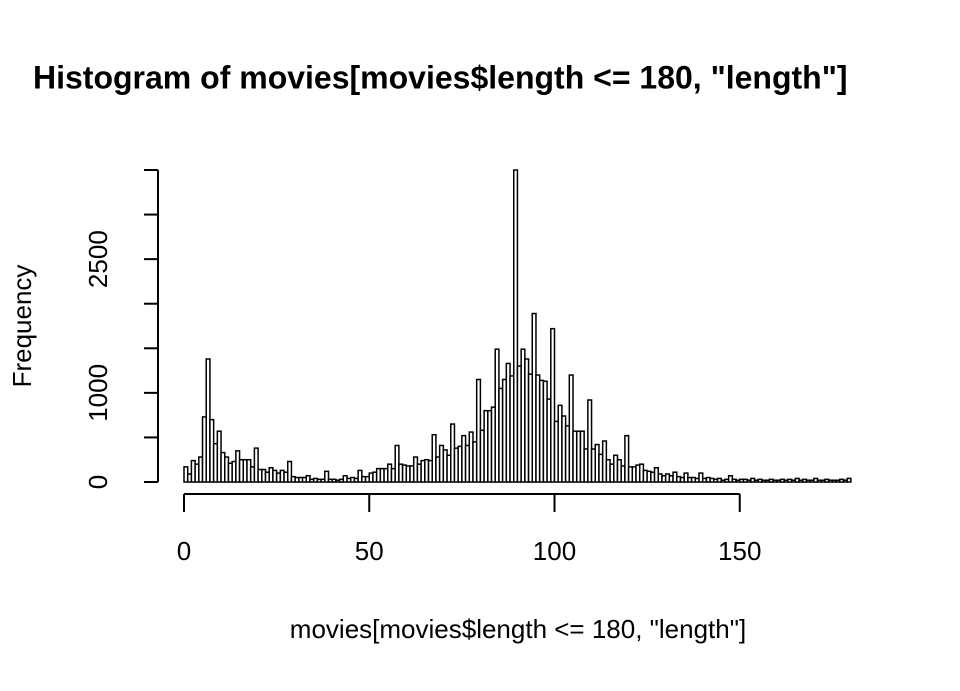 Image resolution: width=960 pixels, height=691 pixels. Describe the element at coordinates (98, 259) in the screenshot. I see `y-tick-label: 2500` at that location.